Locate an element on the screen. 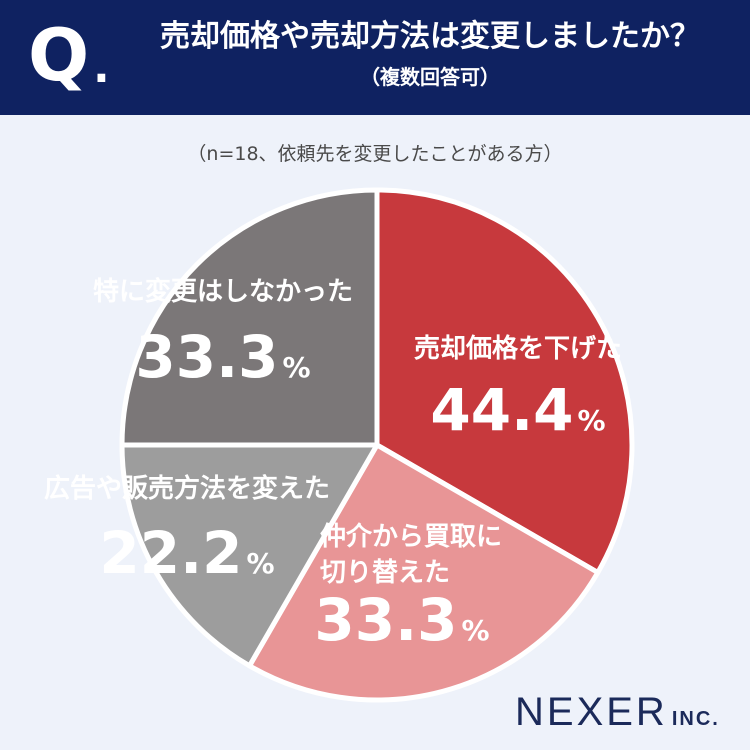 This screenshot has width=750, height=750. sample-note: （n=18、依頼先を変更したことがある方） is located at coordinates (375, 154).